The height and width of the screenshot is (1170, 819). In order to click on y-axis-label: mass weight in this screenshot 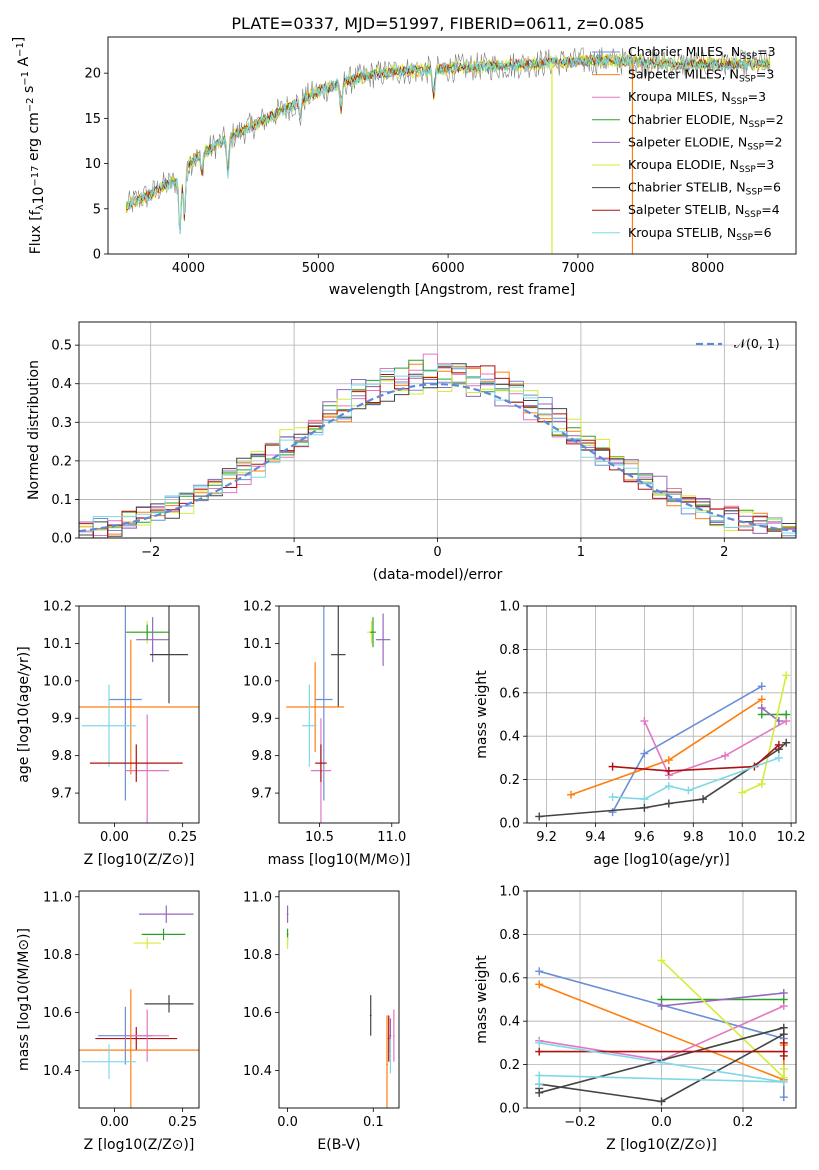, I will do `click(482, 999)`.